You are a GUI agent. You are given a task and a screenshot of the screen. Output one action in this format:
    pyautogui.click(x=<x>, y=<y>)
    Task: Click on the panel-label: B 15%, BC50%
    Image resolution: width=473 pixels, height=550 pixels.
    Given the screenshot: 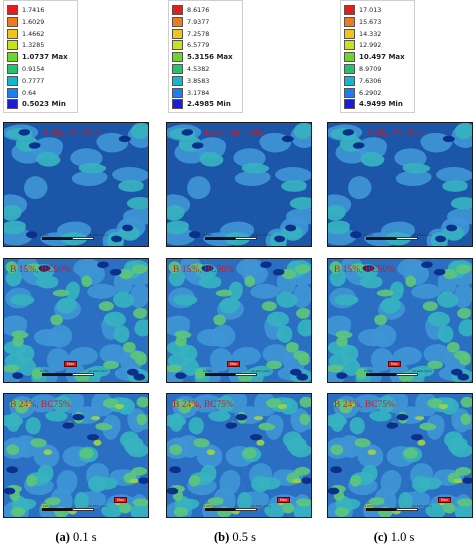 What is the action you would take?
    pyautogui.click(x=203, y=270)
    